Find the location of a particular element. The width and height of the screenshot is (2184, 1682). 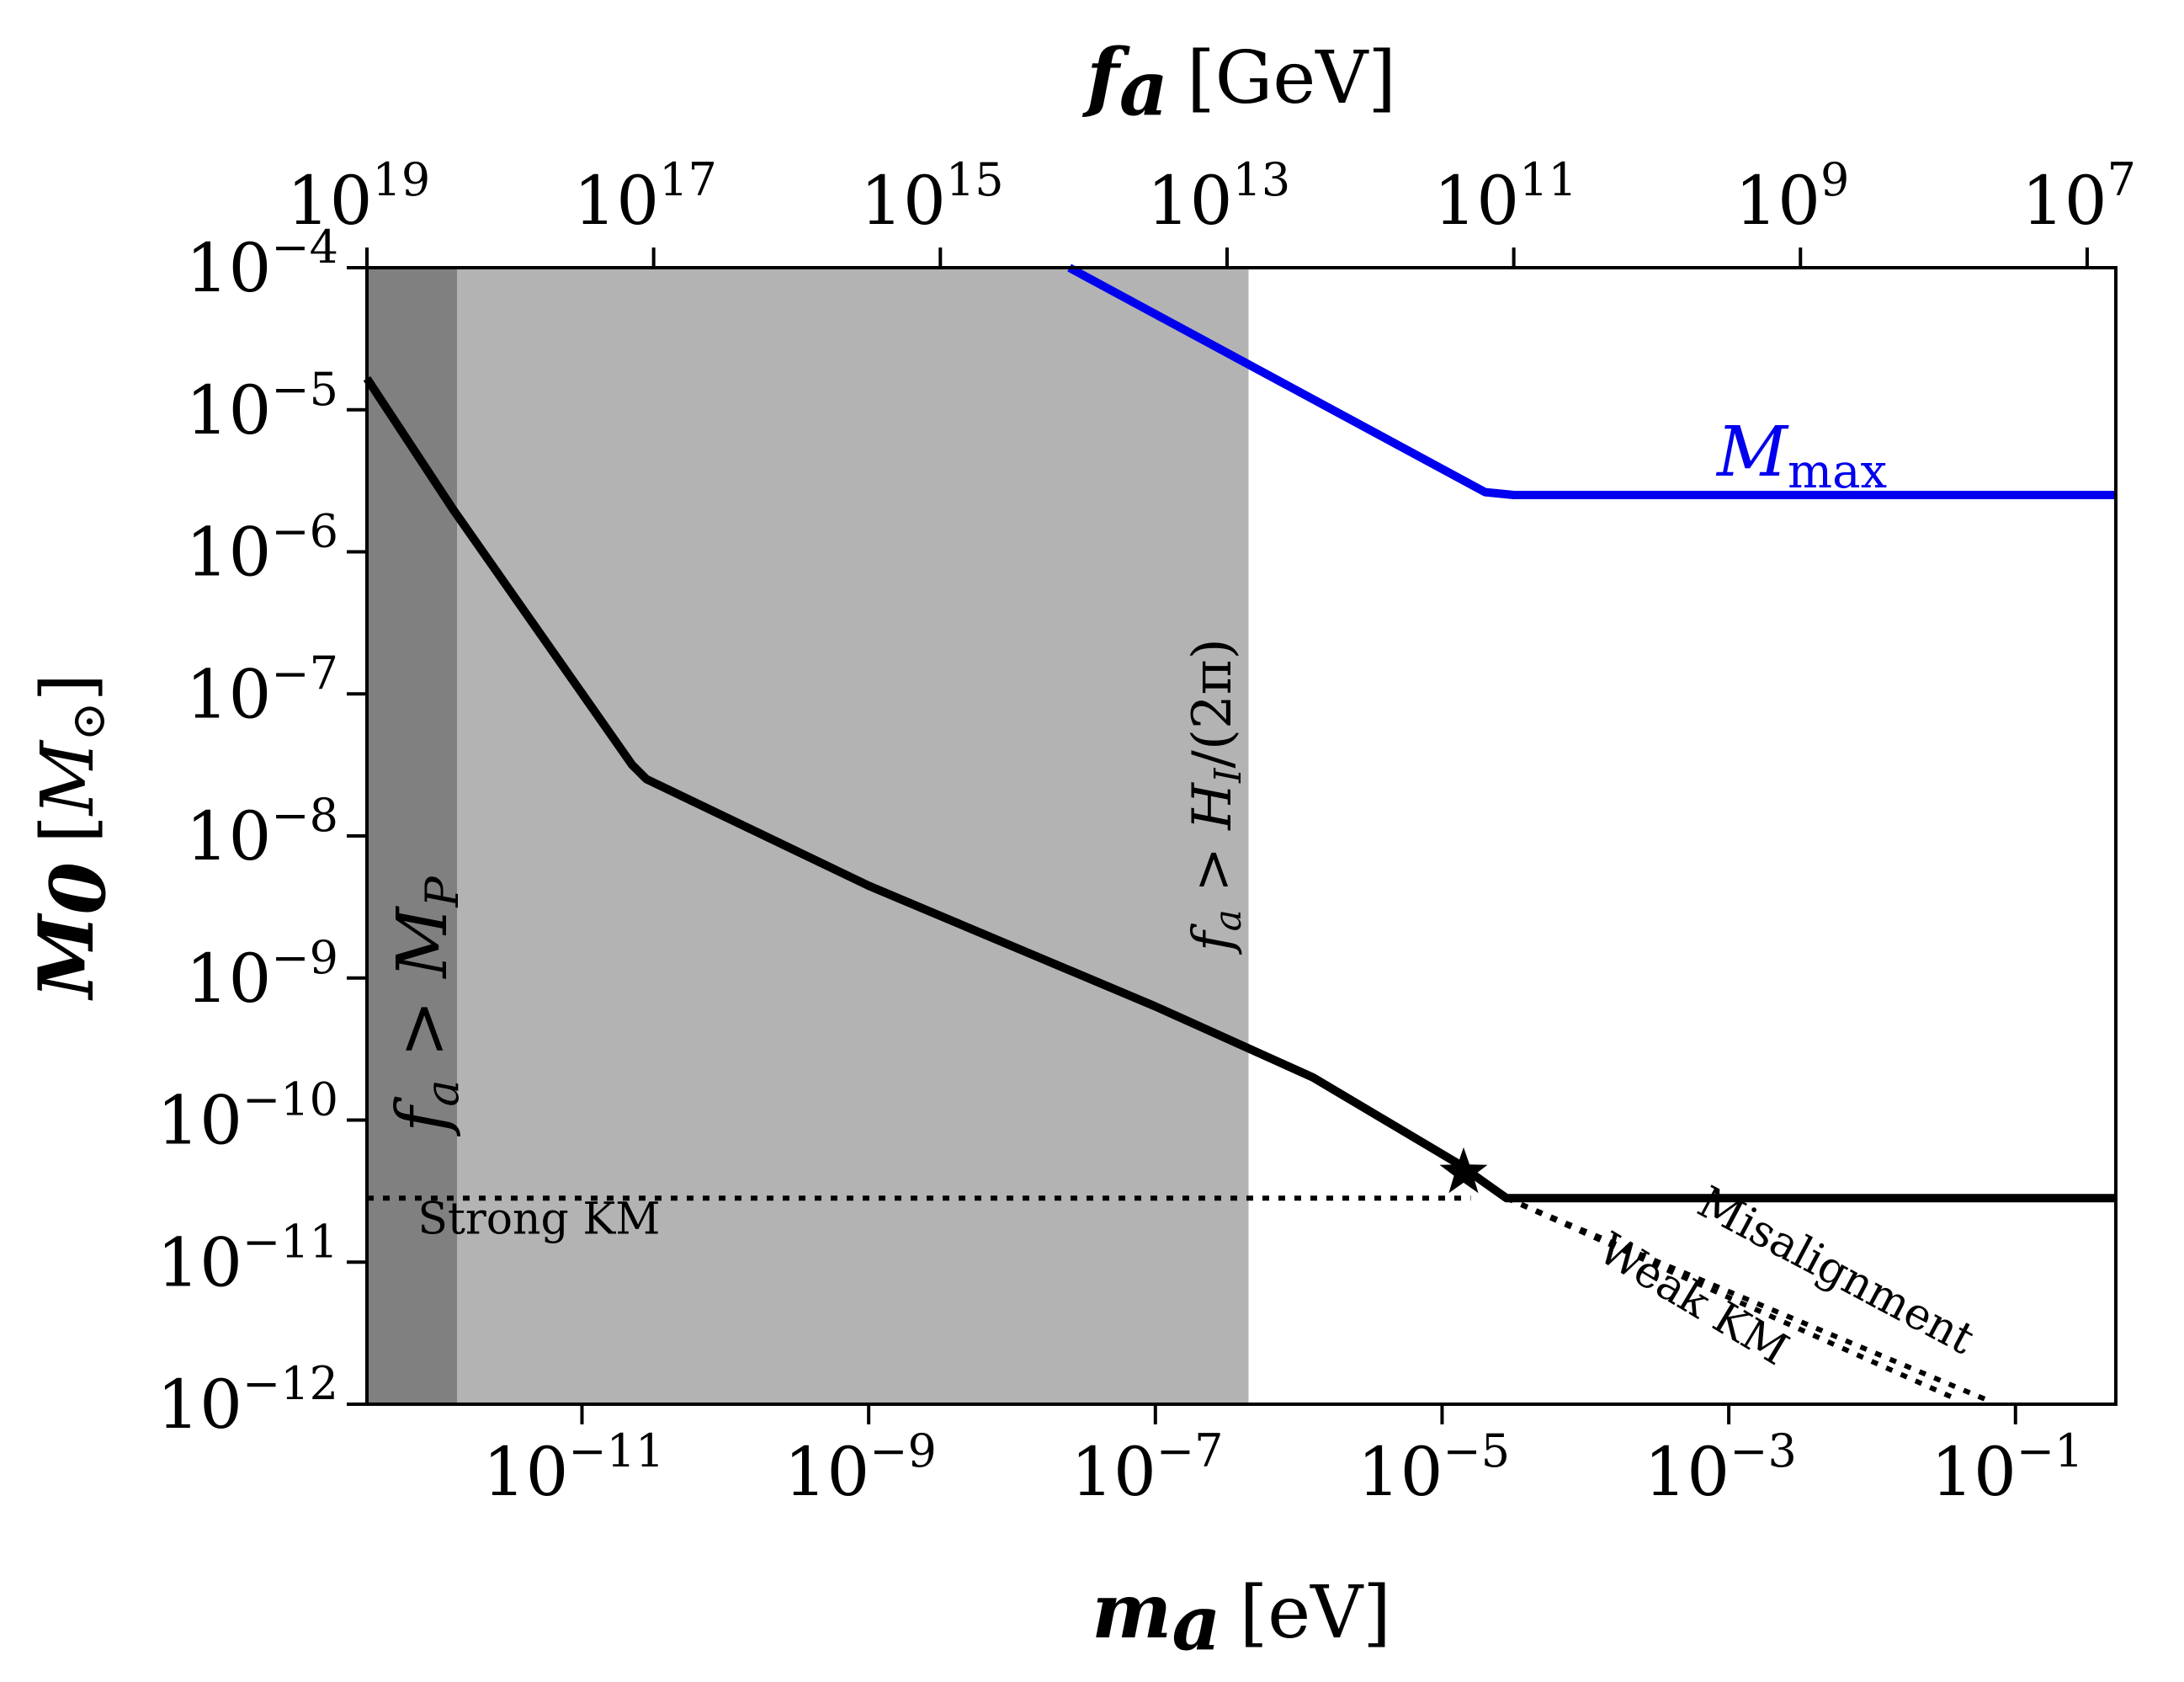

top-tick-label: 10¹⁷ is located at coordinates (645, 196).